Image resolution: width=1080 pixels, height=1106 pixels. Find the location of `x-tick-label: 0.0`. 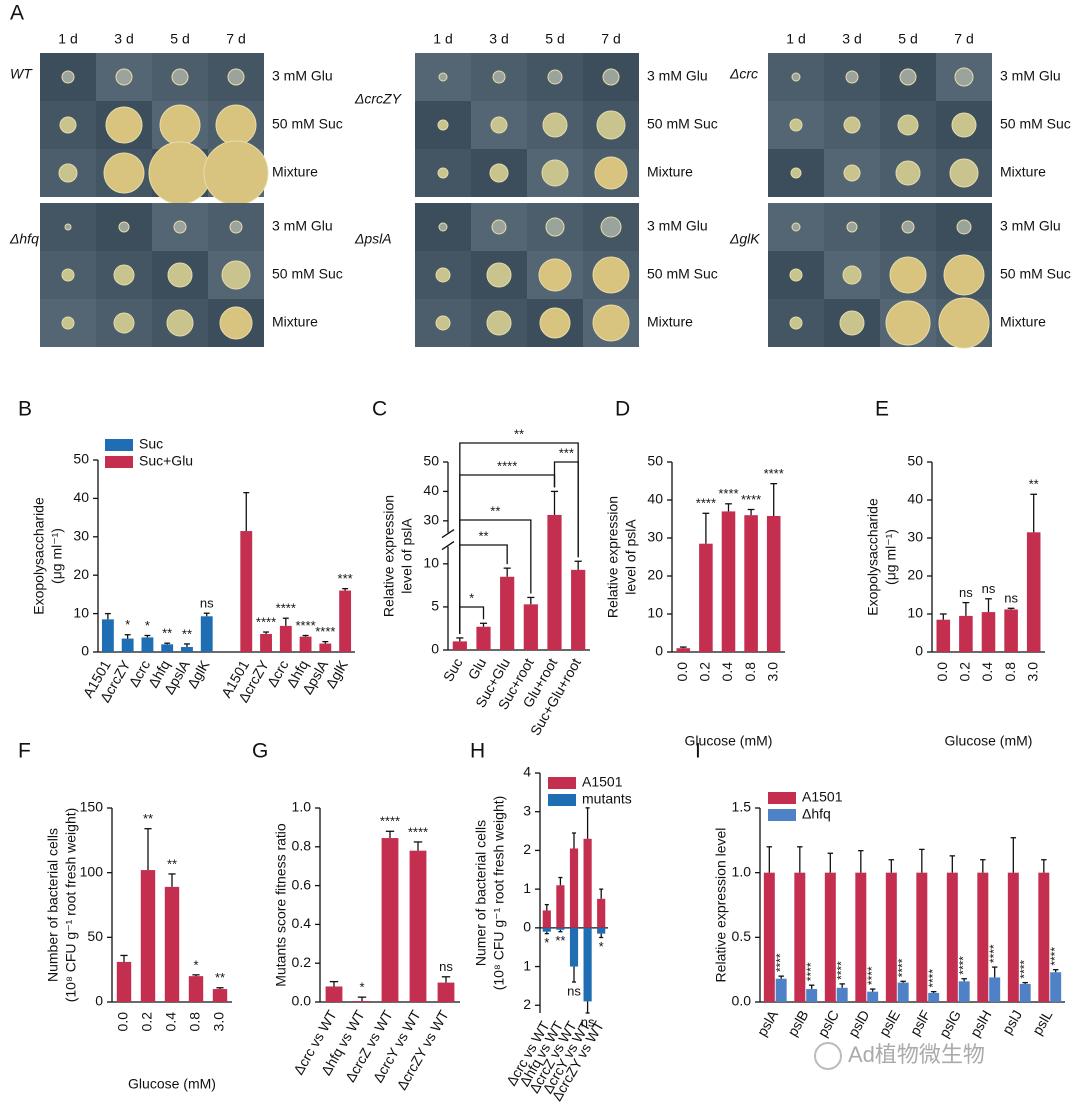

x-tick-label: 0.0 is located at coordinates (682, 672).